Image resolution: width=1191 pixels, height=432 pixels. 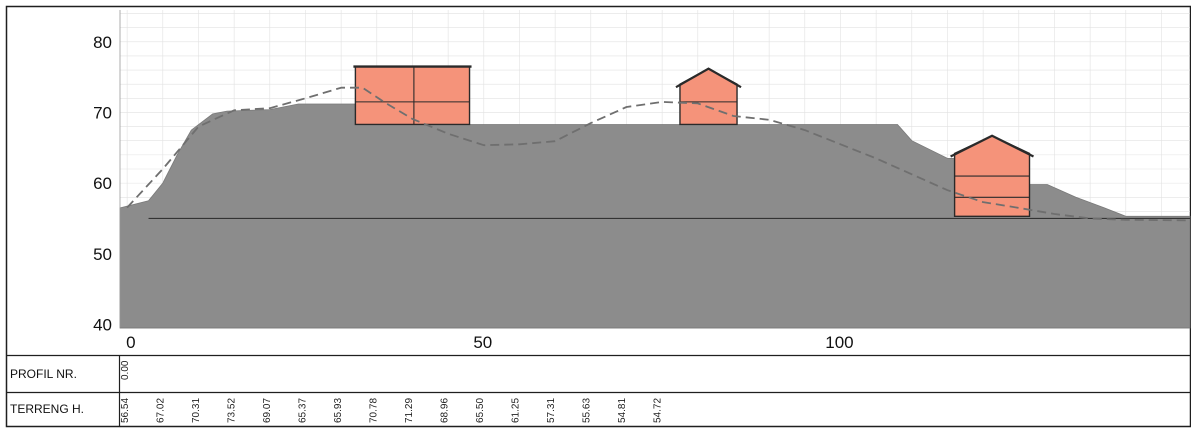 I want to click on terrain-height-value: 65.37, so click(x=303, y=410).